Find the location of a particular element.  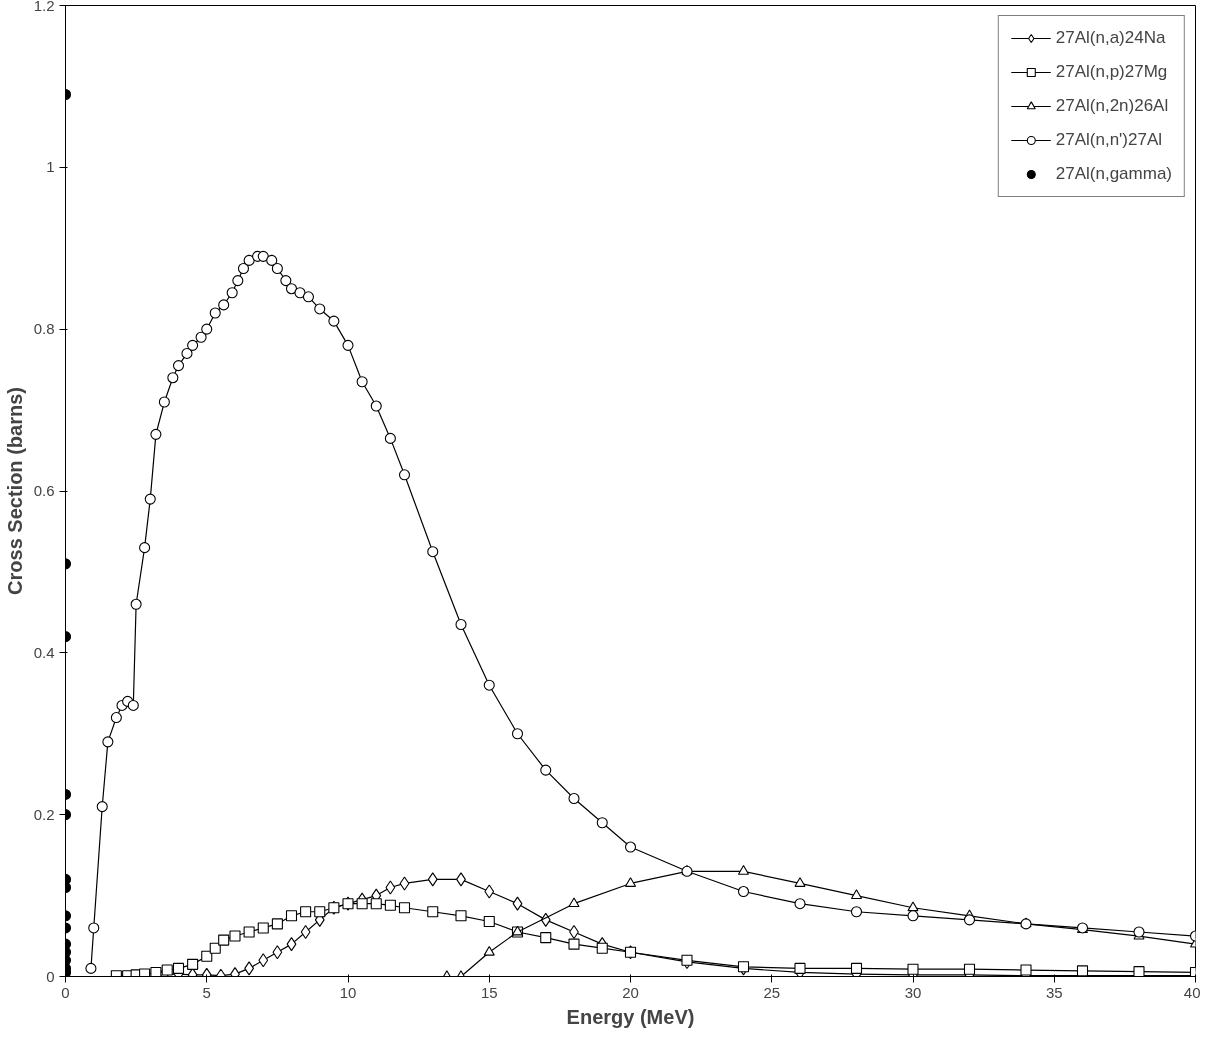

x-tick-label: 0 is located at coordinates (65, 992).